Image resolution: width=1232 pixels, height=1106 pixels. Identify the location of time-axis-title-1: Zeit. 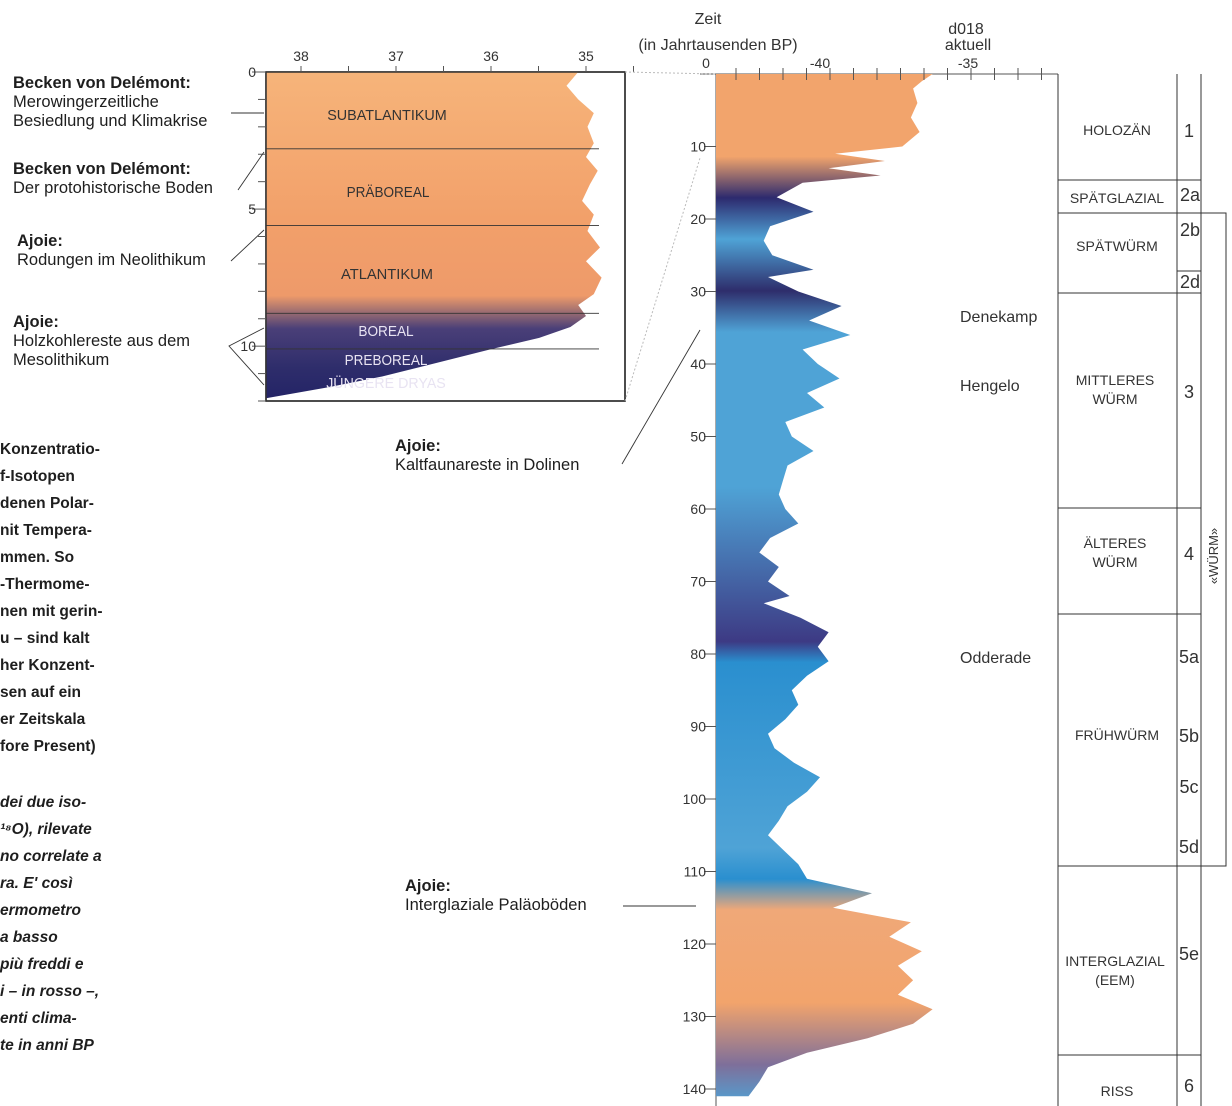
(708, 19).